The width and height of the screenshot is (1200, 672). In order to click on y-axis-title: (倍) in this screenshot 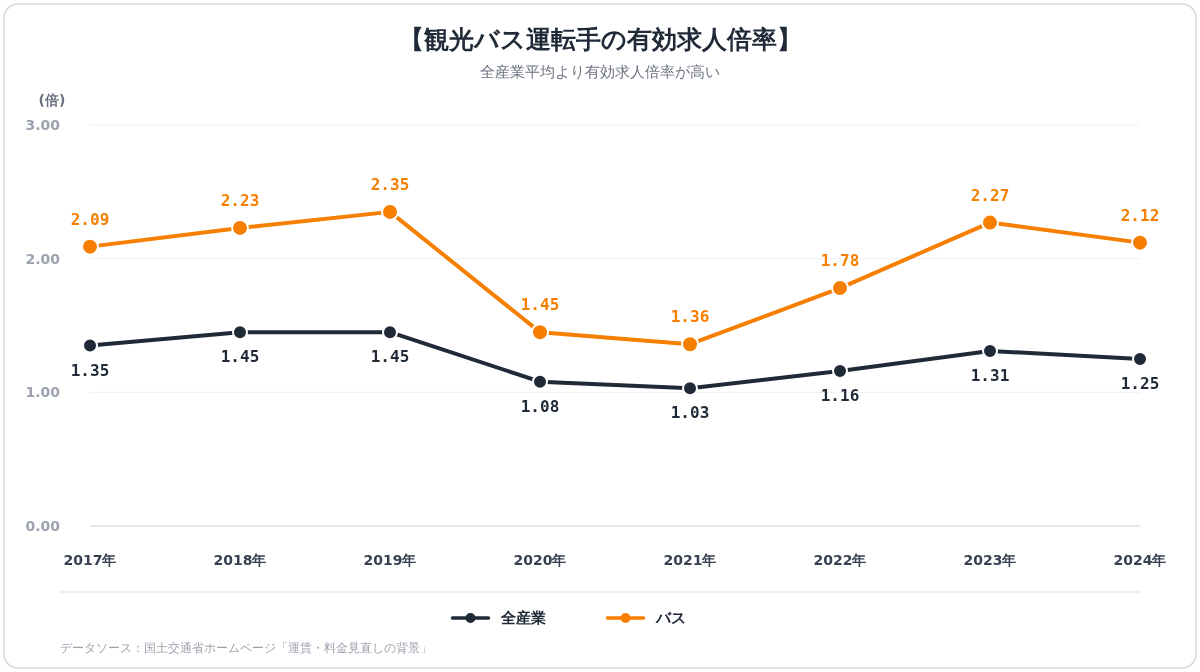, I will do `click(52, 100)`.